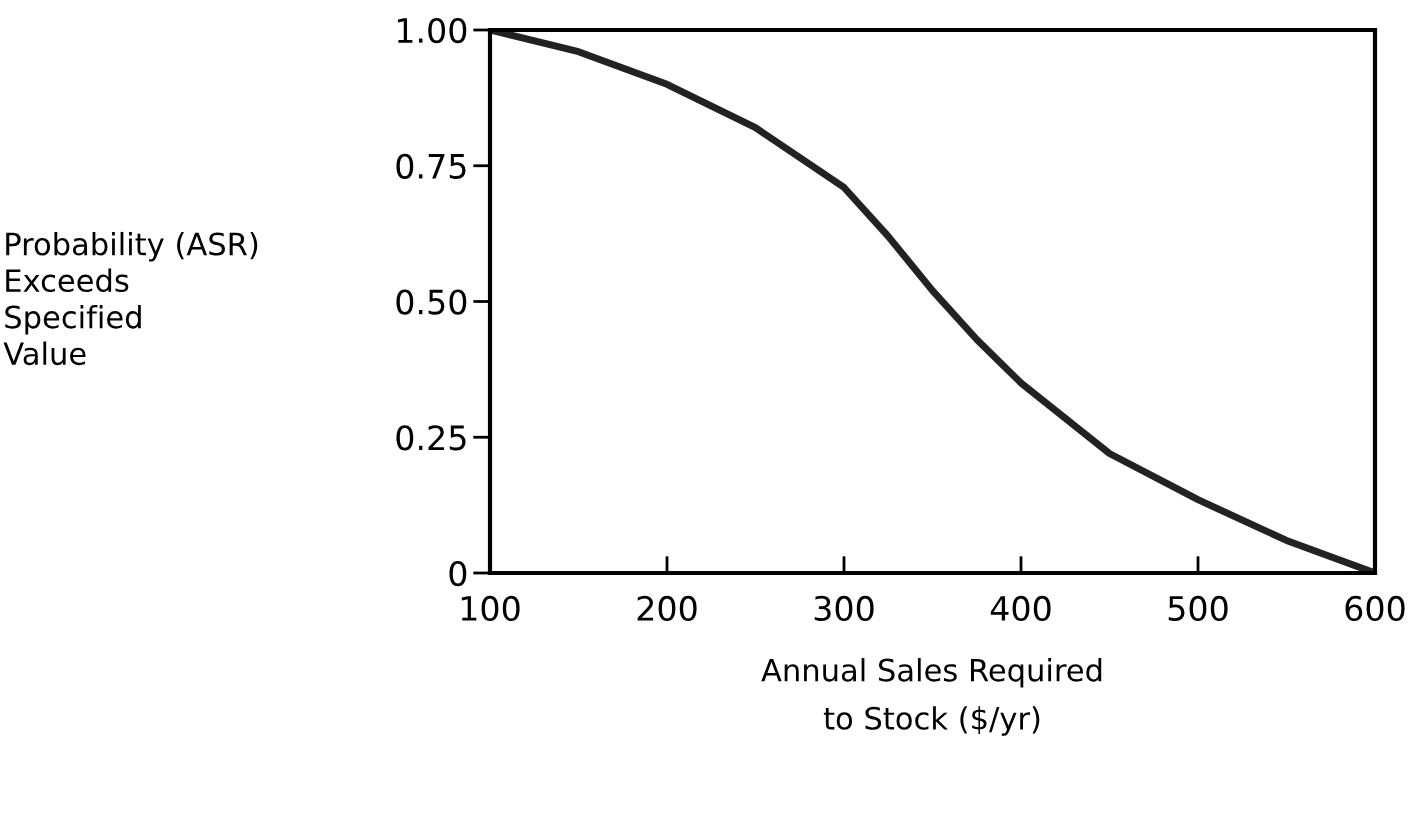 This screenshot has height=815, width=1413. I want to click on y-tick-label: 1.00, so click(432, 30).